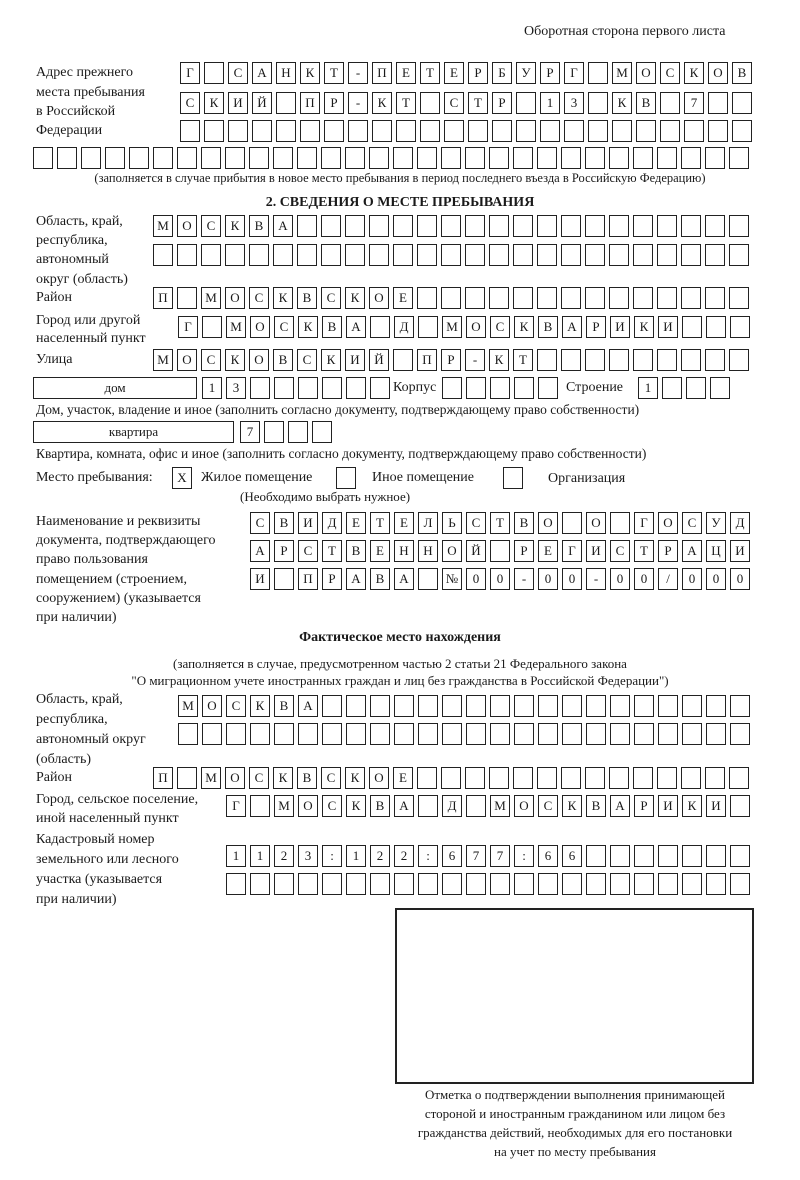 The width and height of the screenshot is (800, 1180). I want to click on char-cell: Г, so click(236, 806).